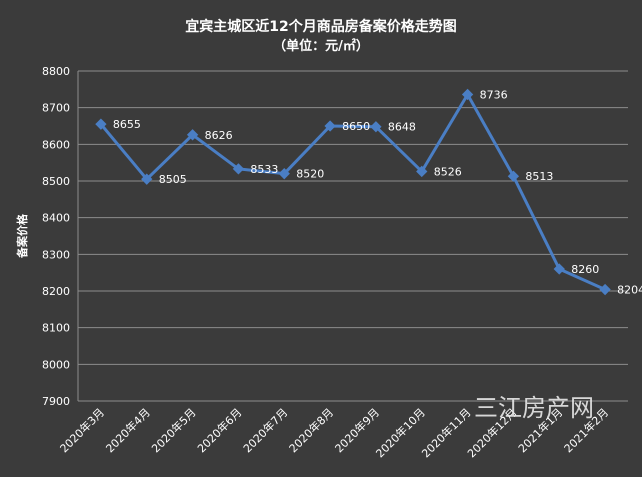 This screenshot has width=642, height=477. What do you see at coordinates (265, 430) in the screenshot?
I see `x-tick-label: 2020年7月` at bounding box center [265, 430].